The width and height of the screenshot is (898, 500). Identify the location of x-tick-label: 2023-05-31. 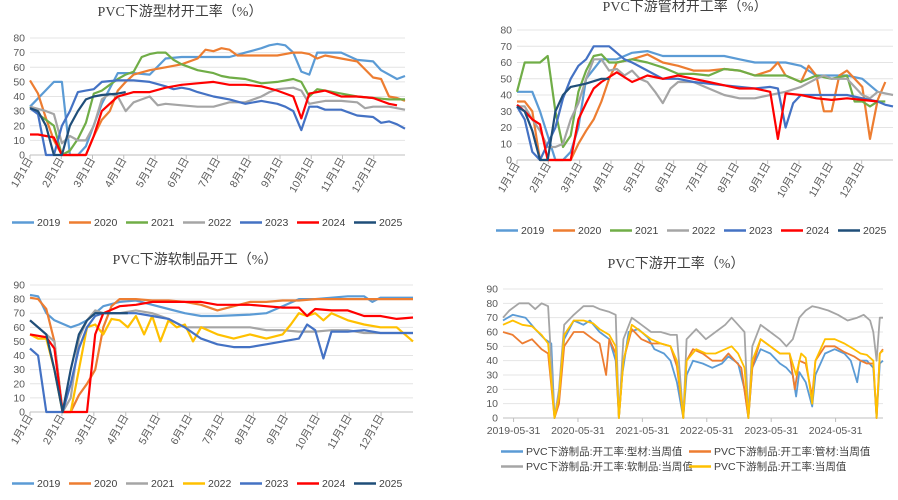
(771, 431).